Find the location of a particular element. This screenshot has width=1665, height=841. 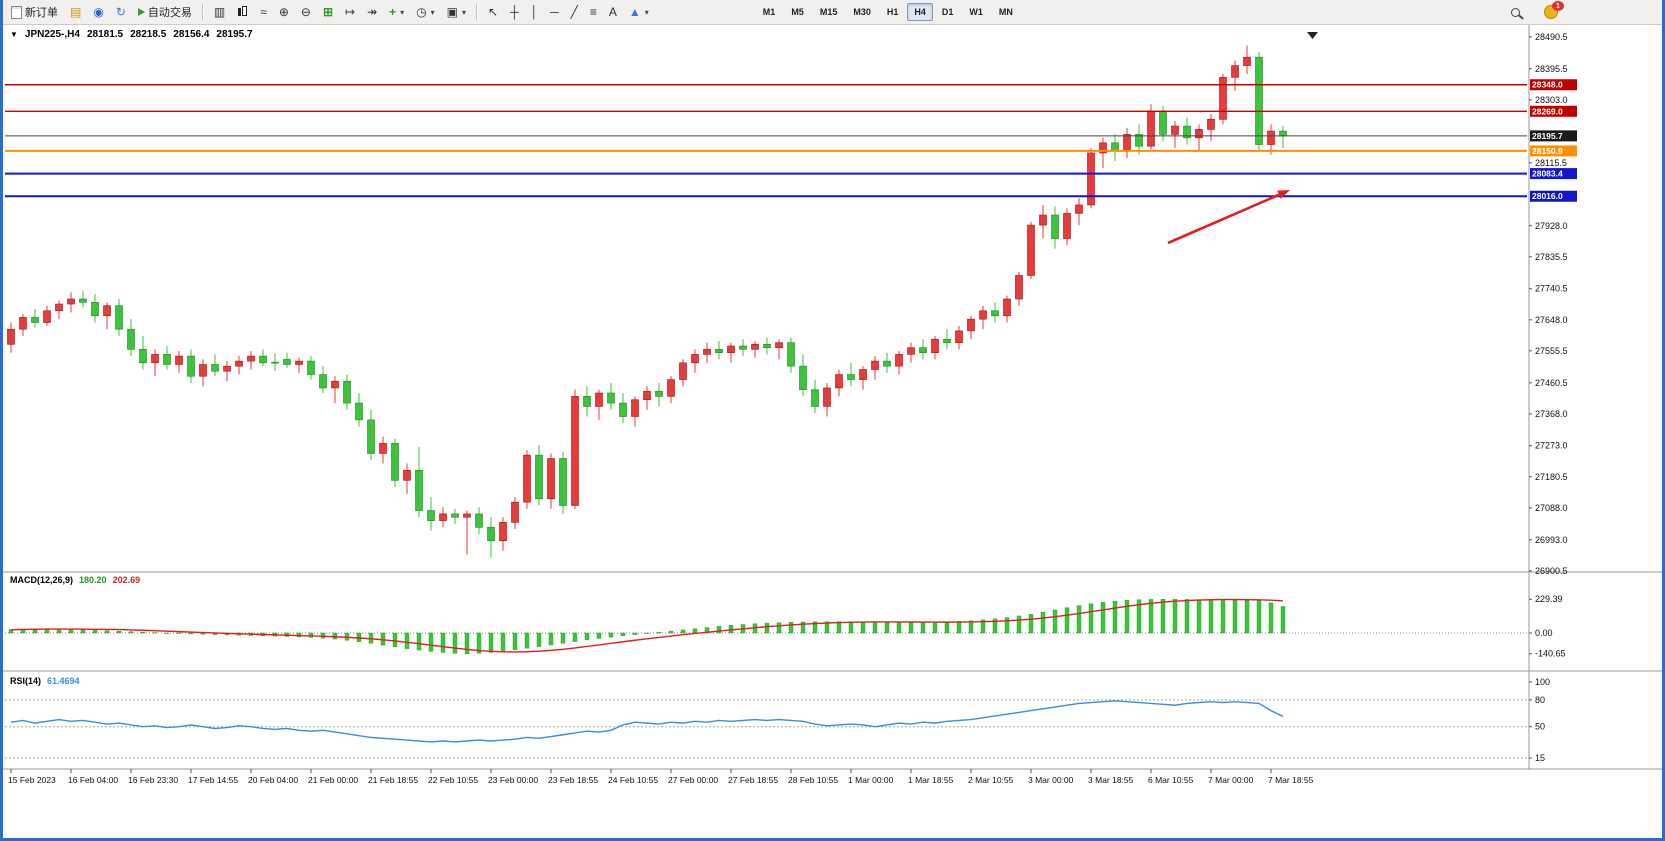

svg-text: 27740.5 is located at coordinates (1551, 289).